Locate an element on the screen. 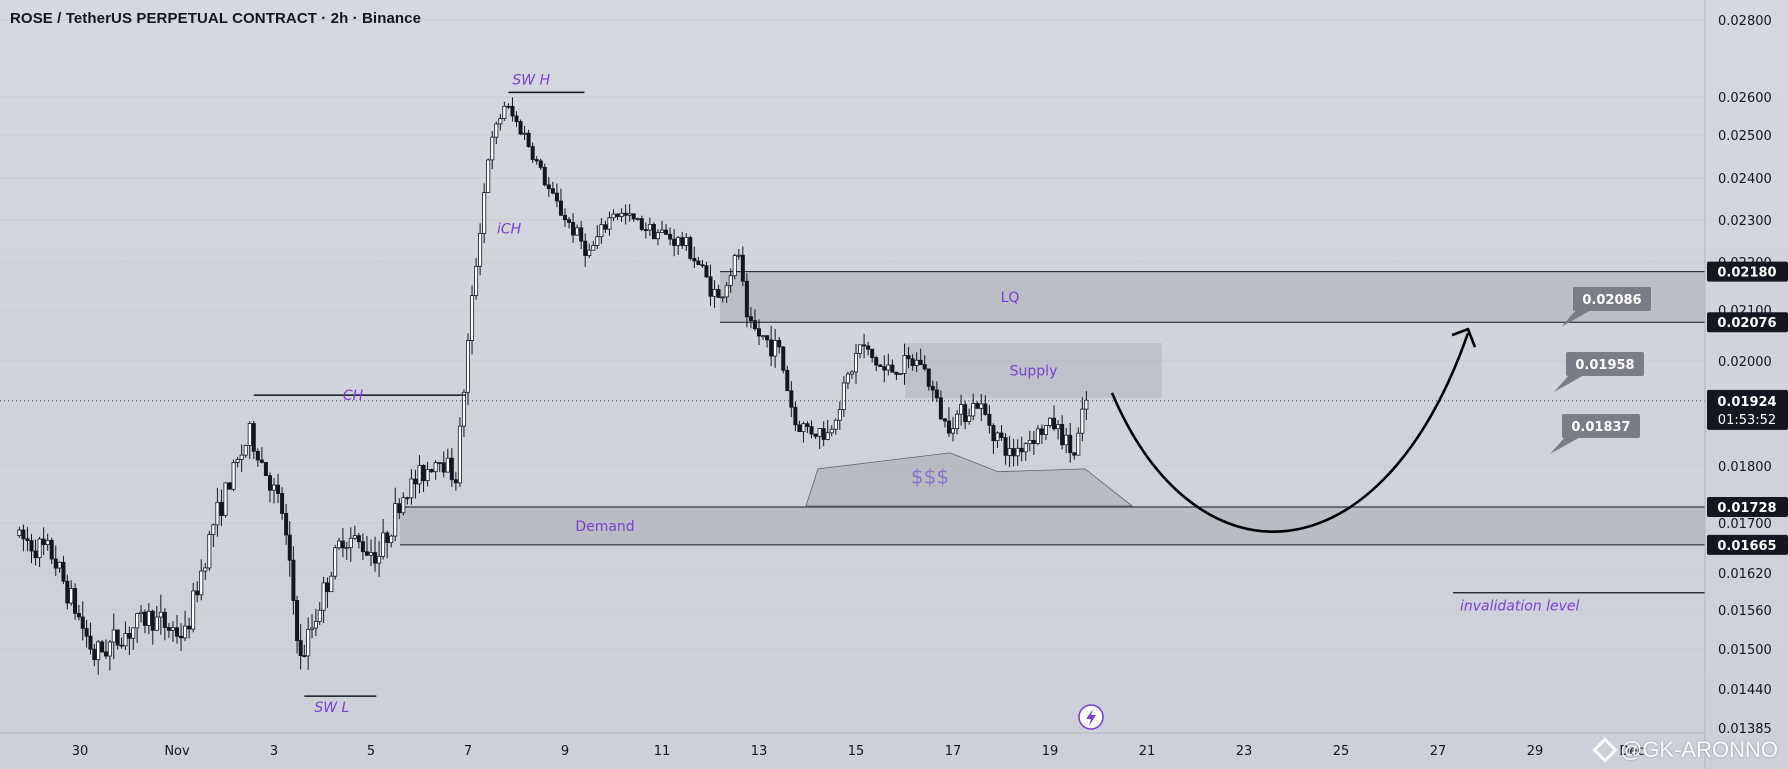  x-tick-label: 7 is located at coordinates (468, 751).